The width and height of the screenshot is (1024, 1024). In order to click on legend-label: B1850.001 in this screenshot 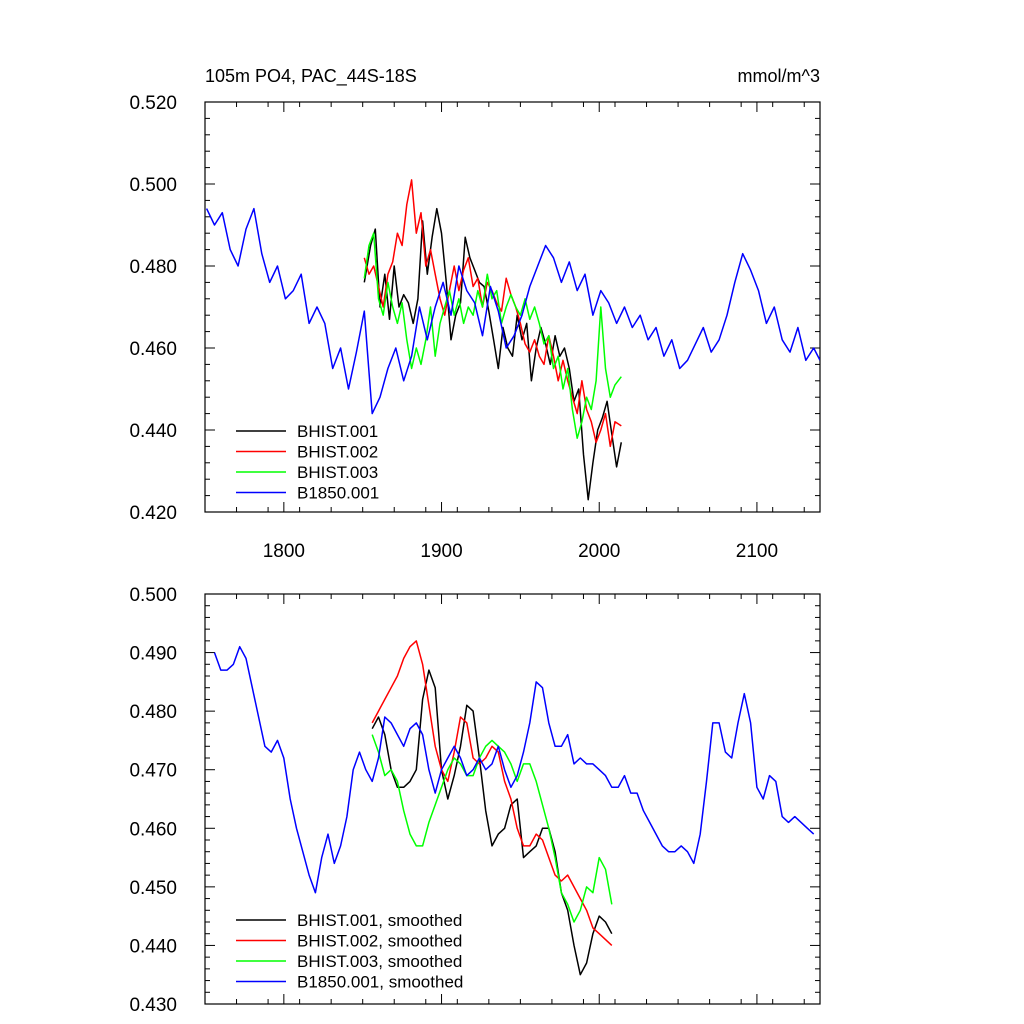, I will do `click(338, 493)`.